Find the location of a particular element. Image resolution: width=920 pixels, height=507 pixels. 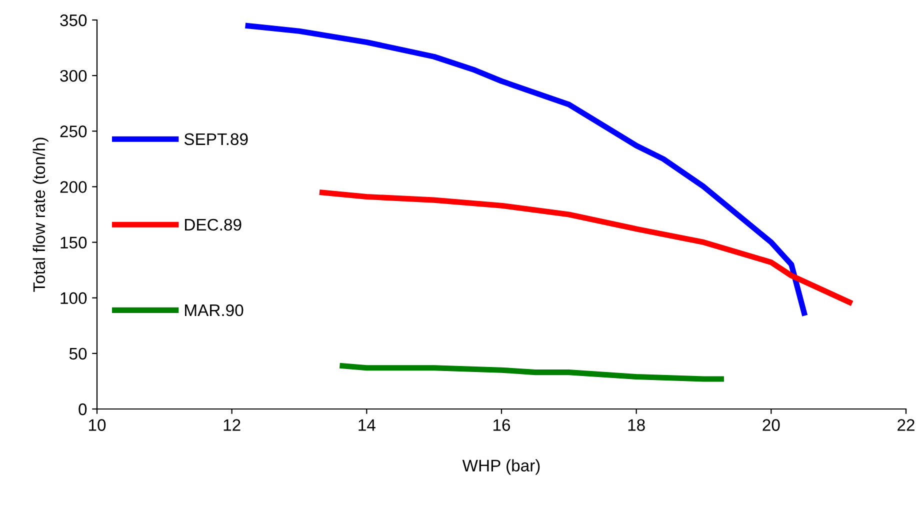

legend-label: DEC.89 is located at coordinates (213, 224).